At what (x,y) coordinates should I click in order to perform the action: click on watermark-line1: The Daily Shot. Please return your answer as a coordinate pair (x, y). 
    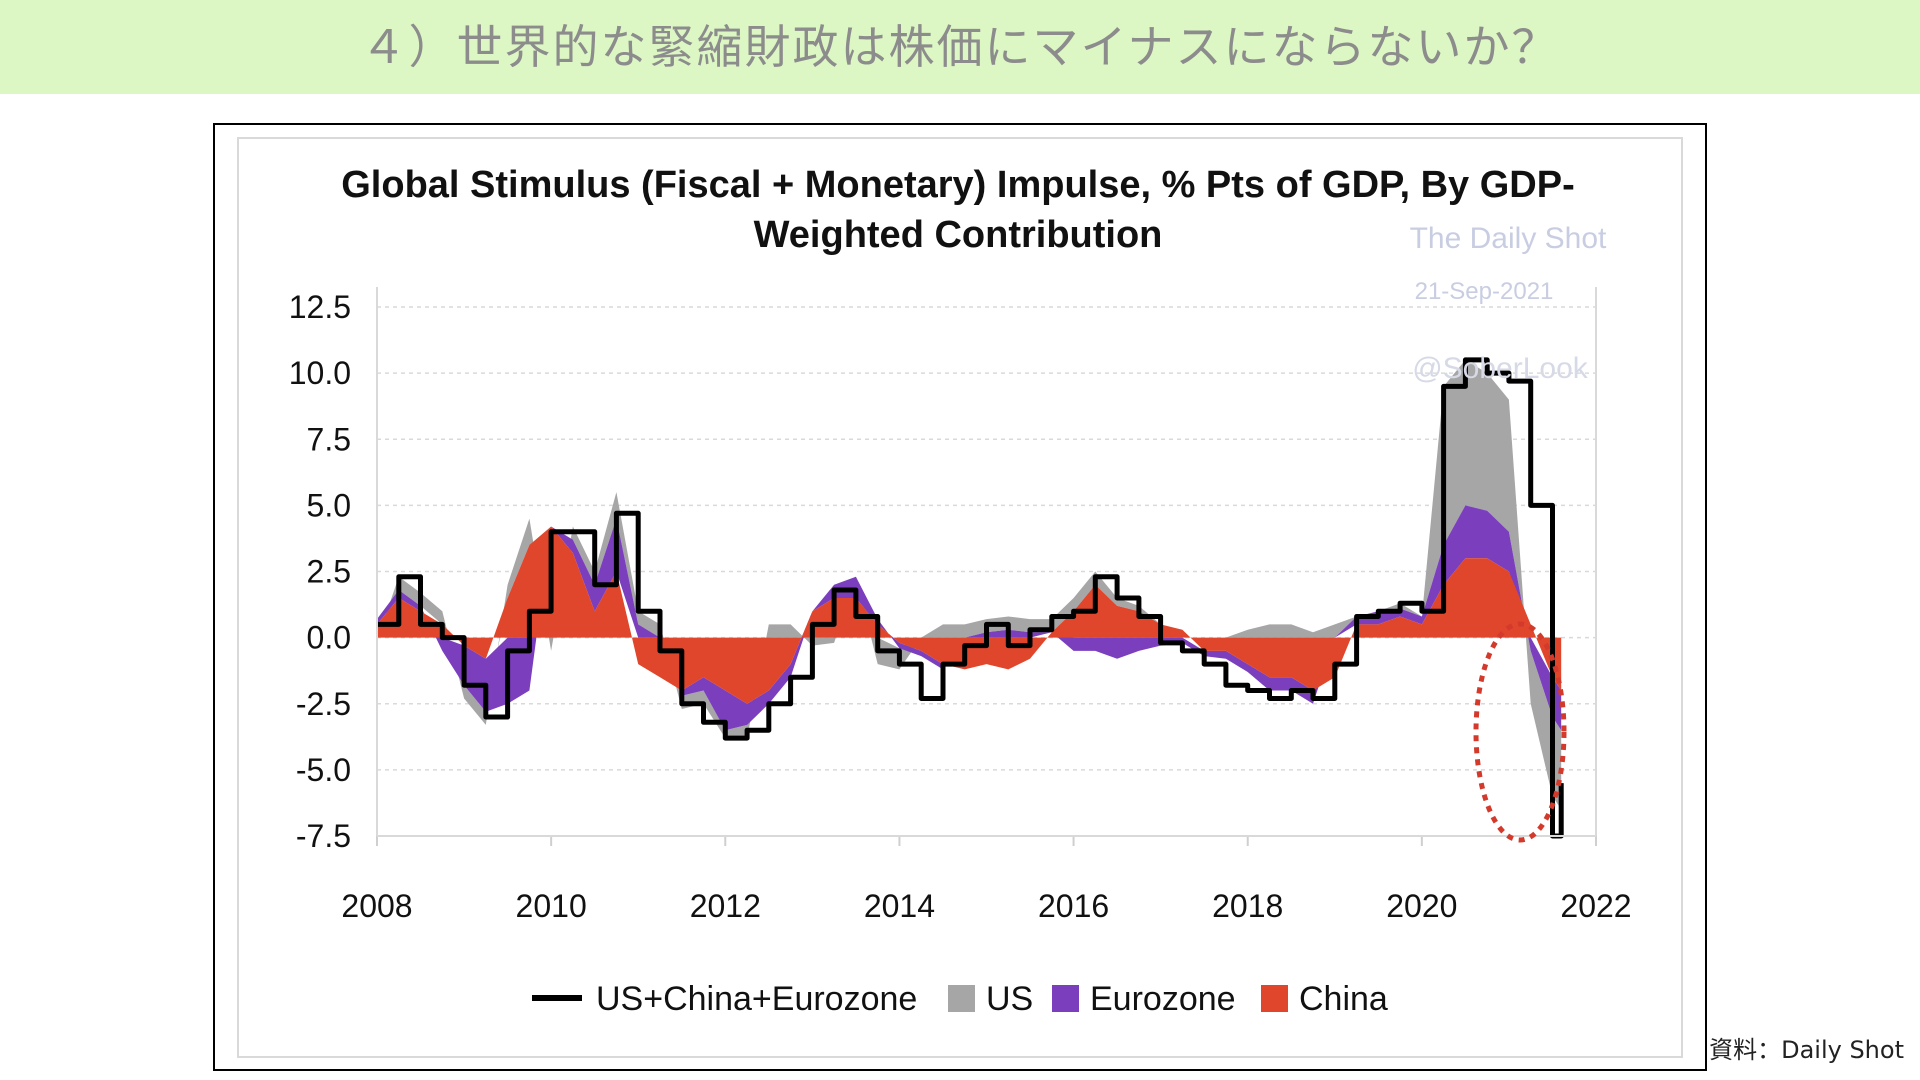
    Looking at the image, I should click on (1508, 238).